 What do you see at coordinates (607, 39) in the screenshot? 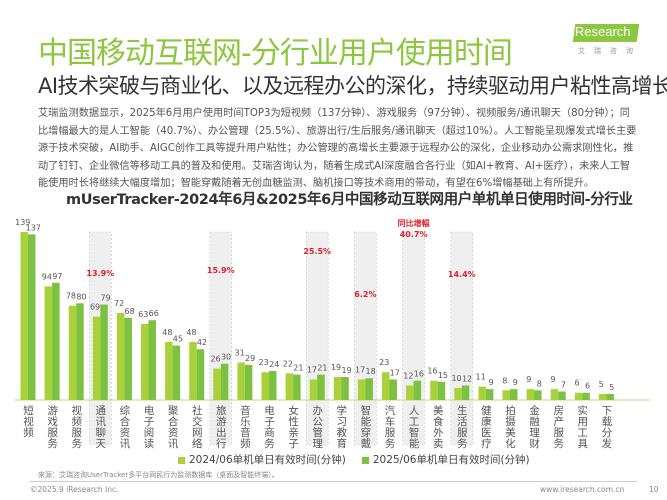
I see `iresearch-logo: iResearch 艾瑞咨询` at bounding box center [607, 39].